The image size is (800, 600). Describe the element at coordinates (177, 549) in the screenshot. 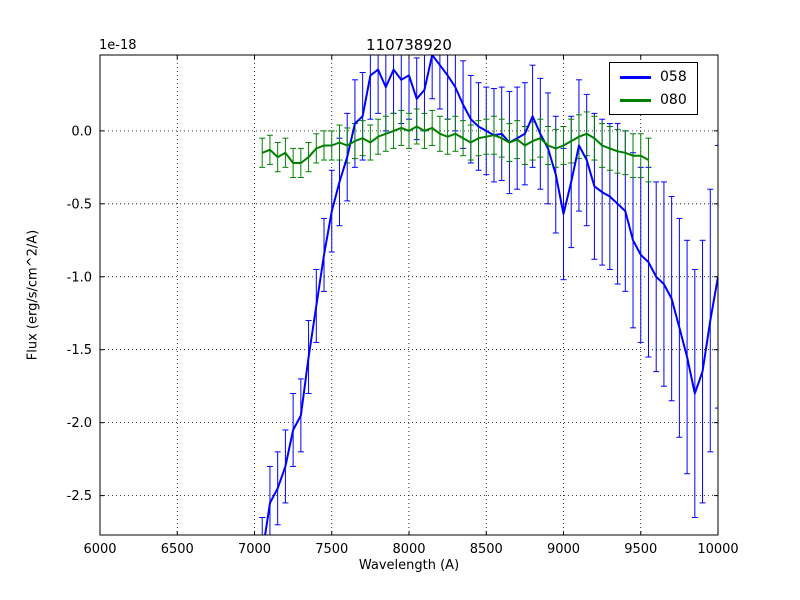

I see `svg-text: 6500` at that location.